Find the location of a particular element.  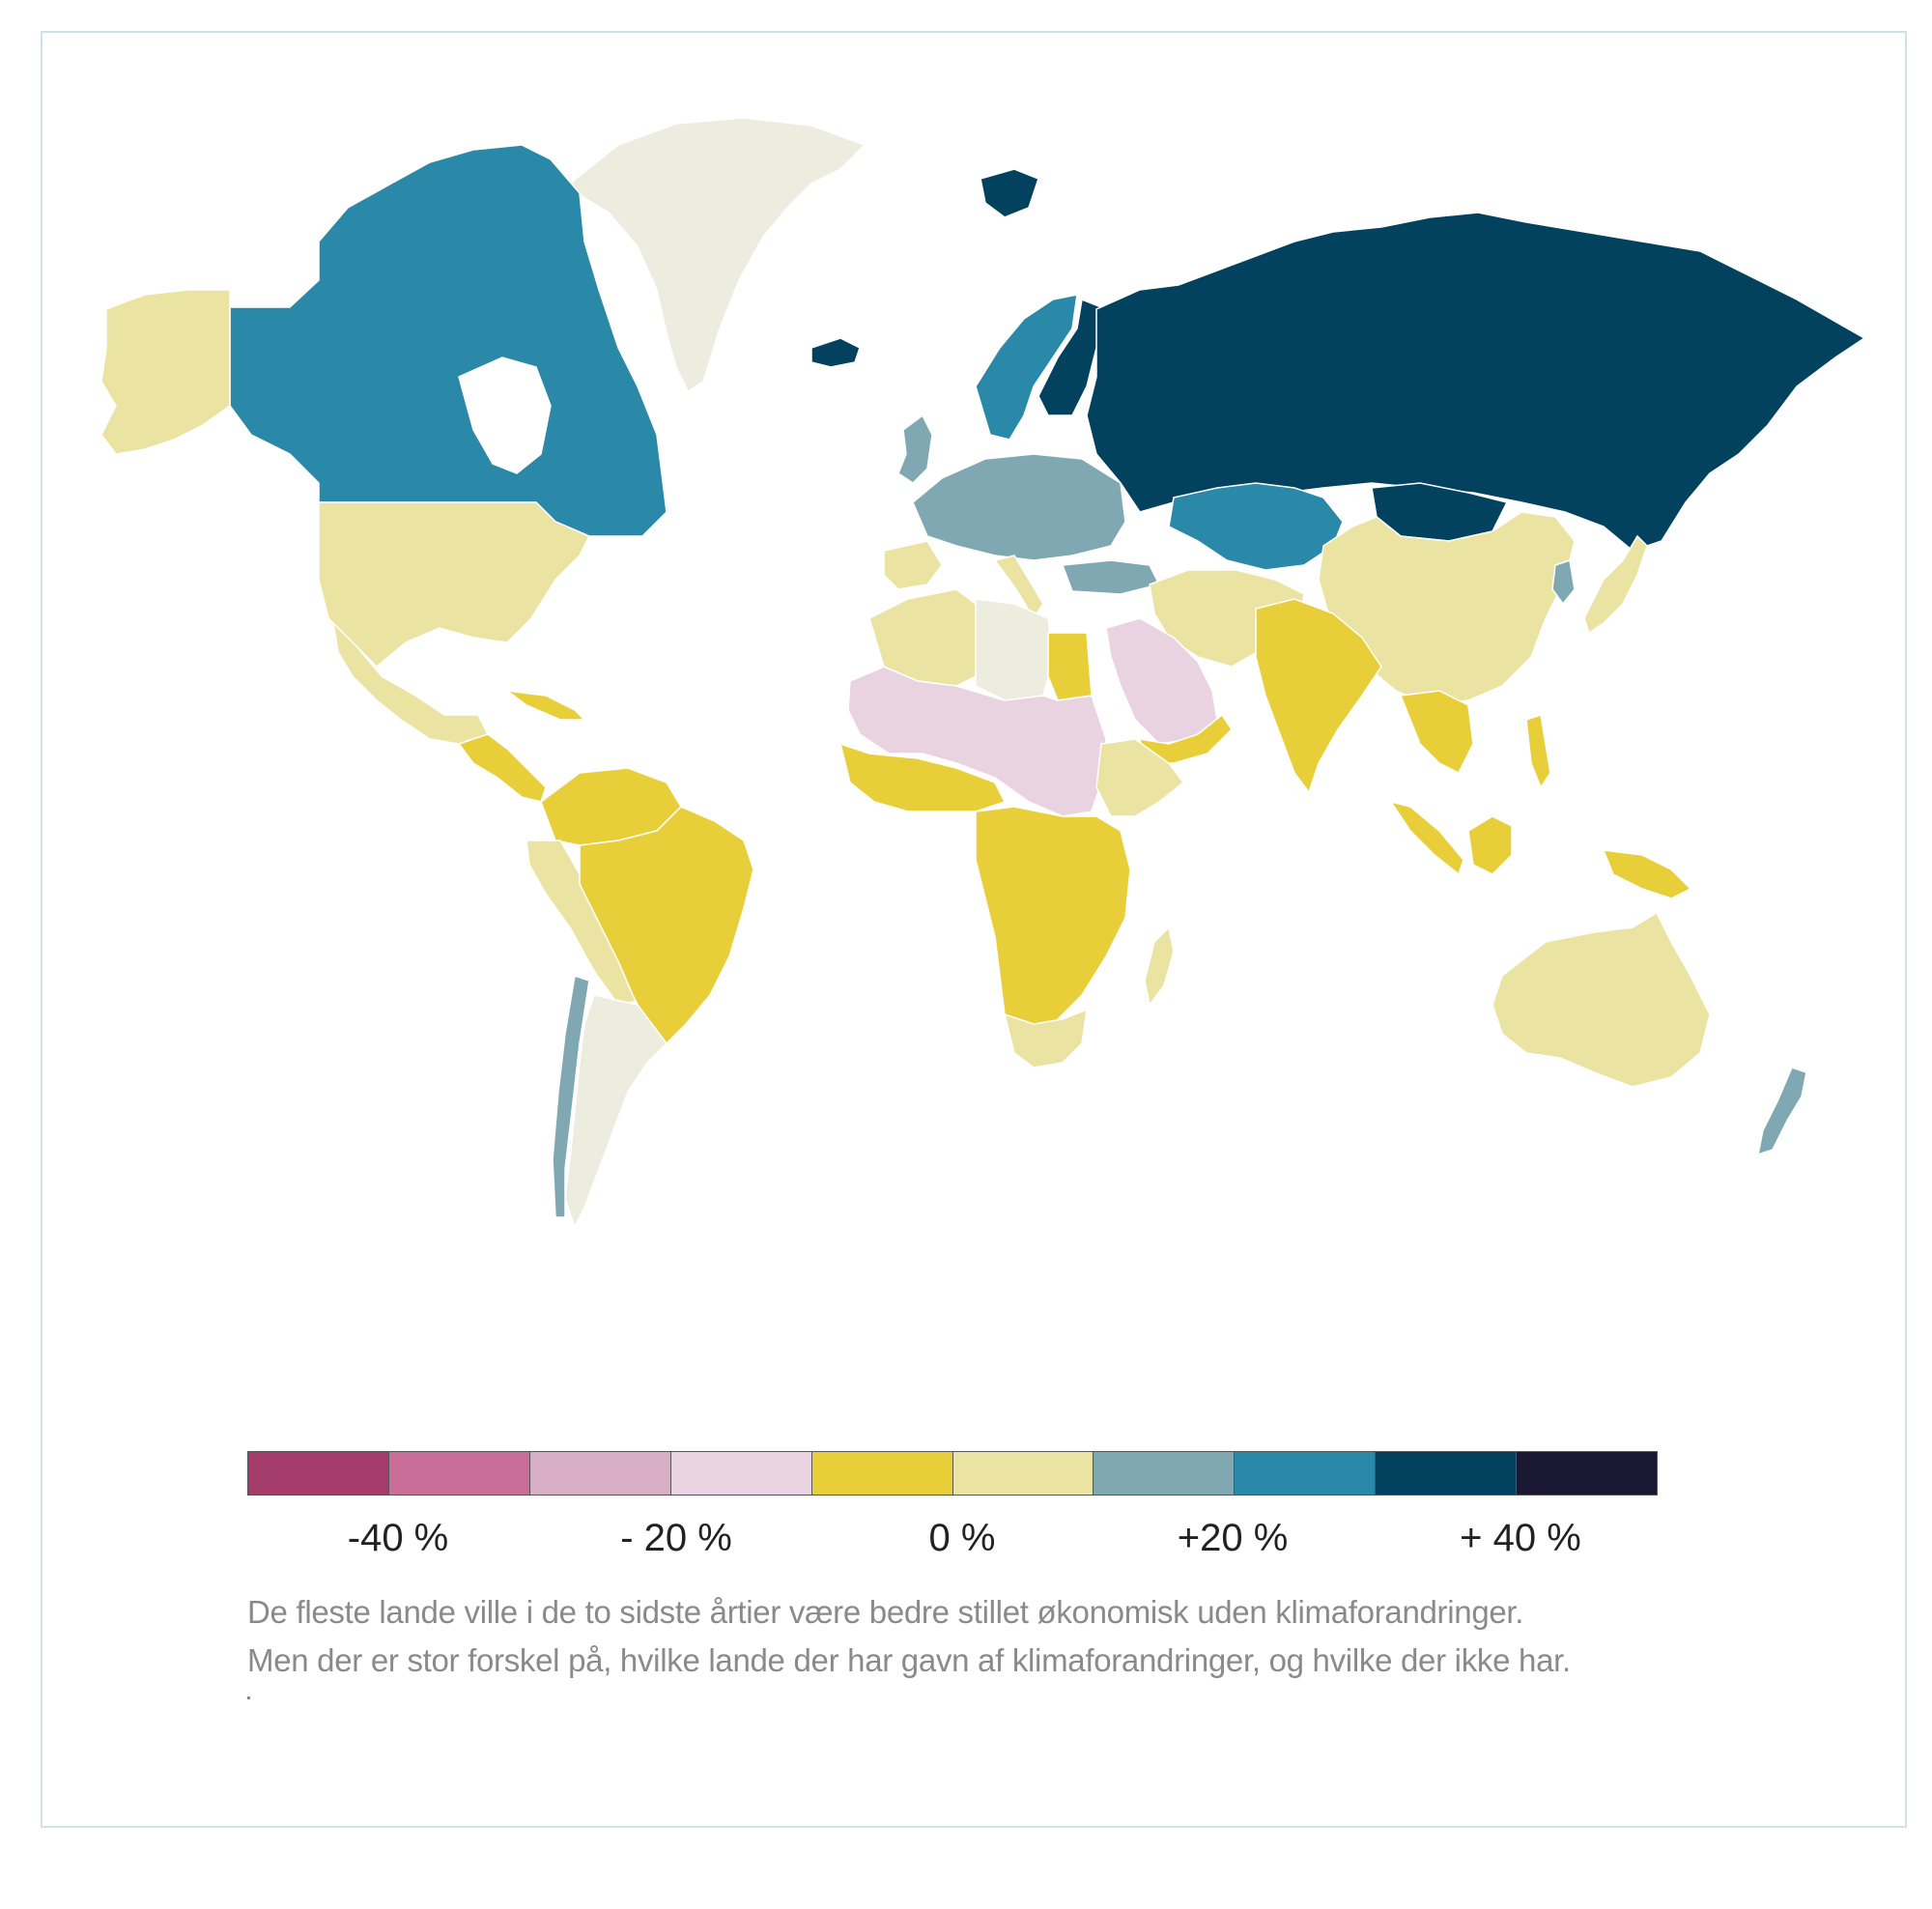

region-libya is located at coordinates (1014, 649).